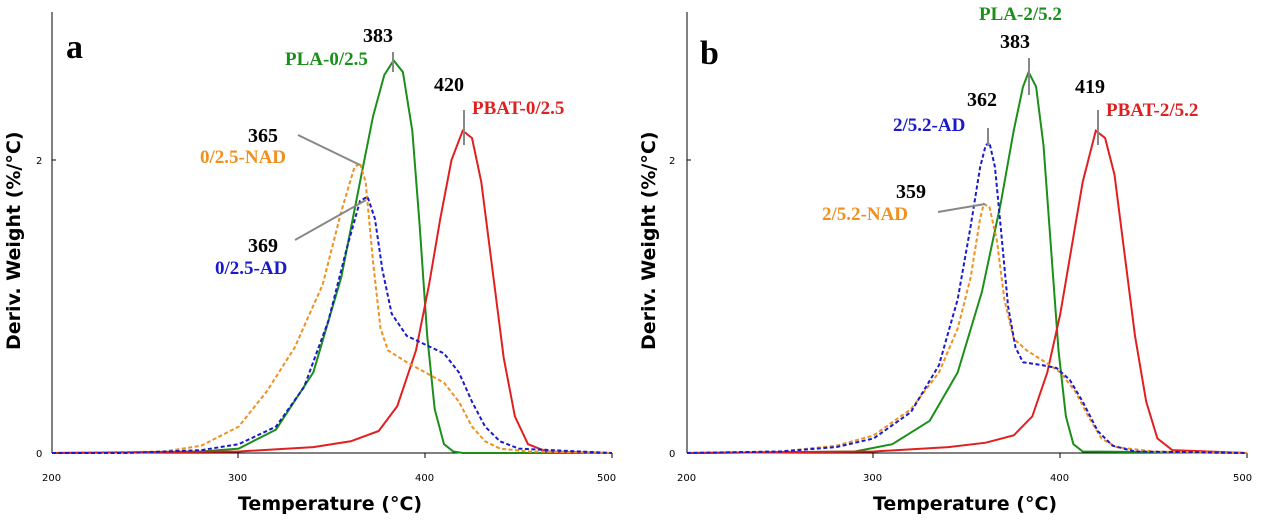  What do you see at coordinates (424, 478) in the screenshot?
I see `panel-a-xtick-label-400: 400` at bounding box center [424, 478].